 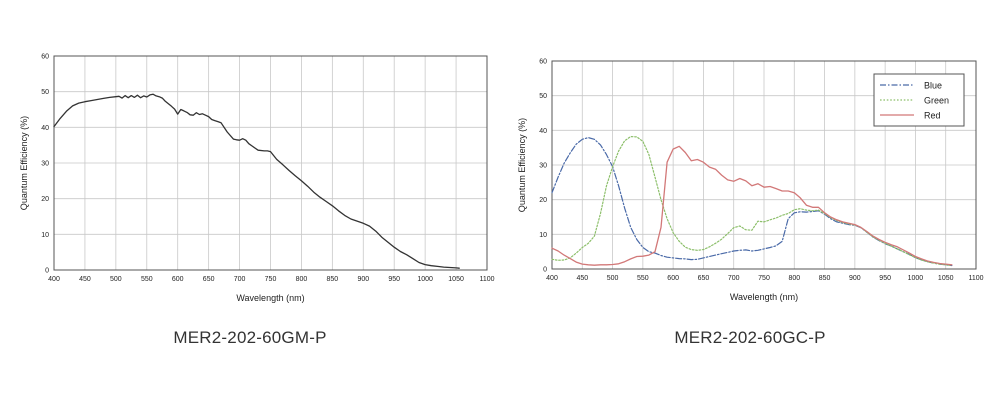 I want to click on camera-model-caption-mono: MER2-202-60GM-P, so click(x=250, y=337).